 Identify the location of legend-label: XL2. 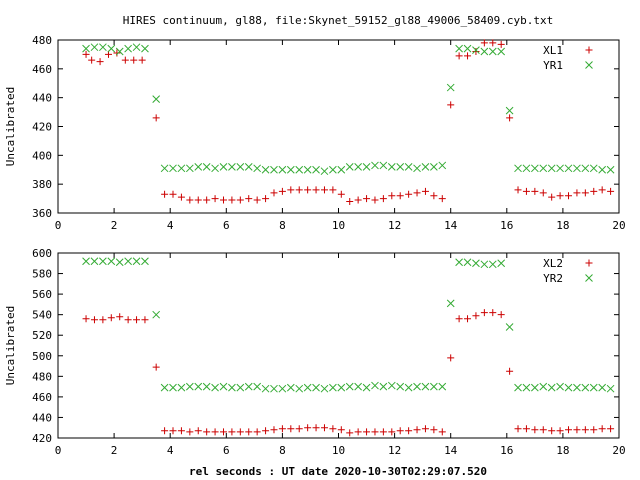
(553, 263).